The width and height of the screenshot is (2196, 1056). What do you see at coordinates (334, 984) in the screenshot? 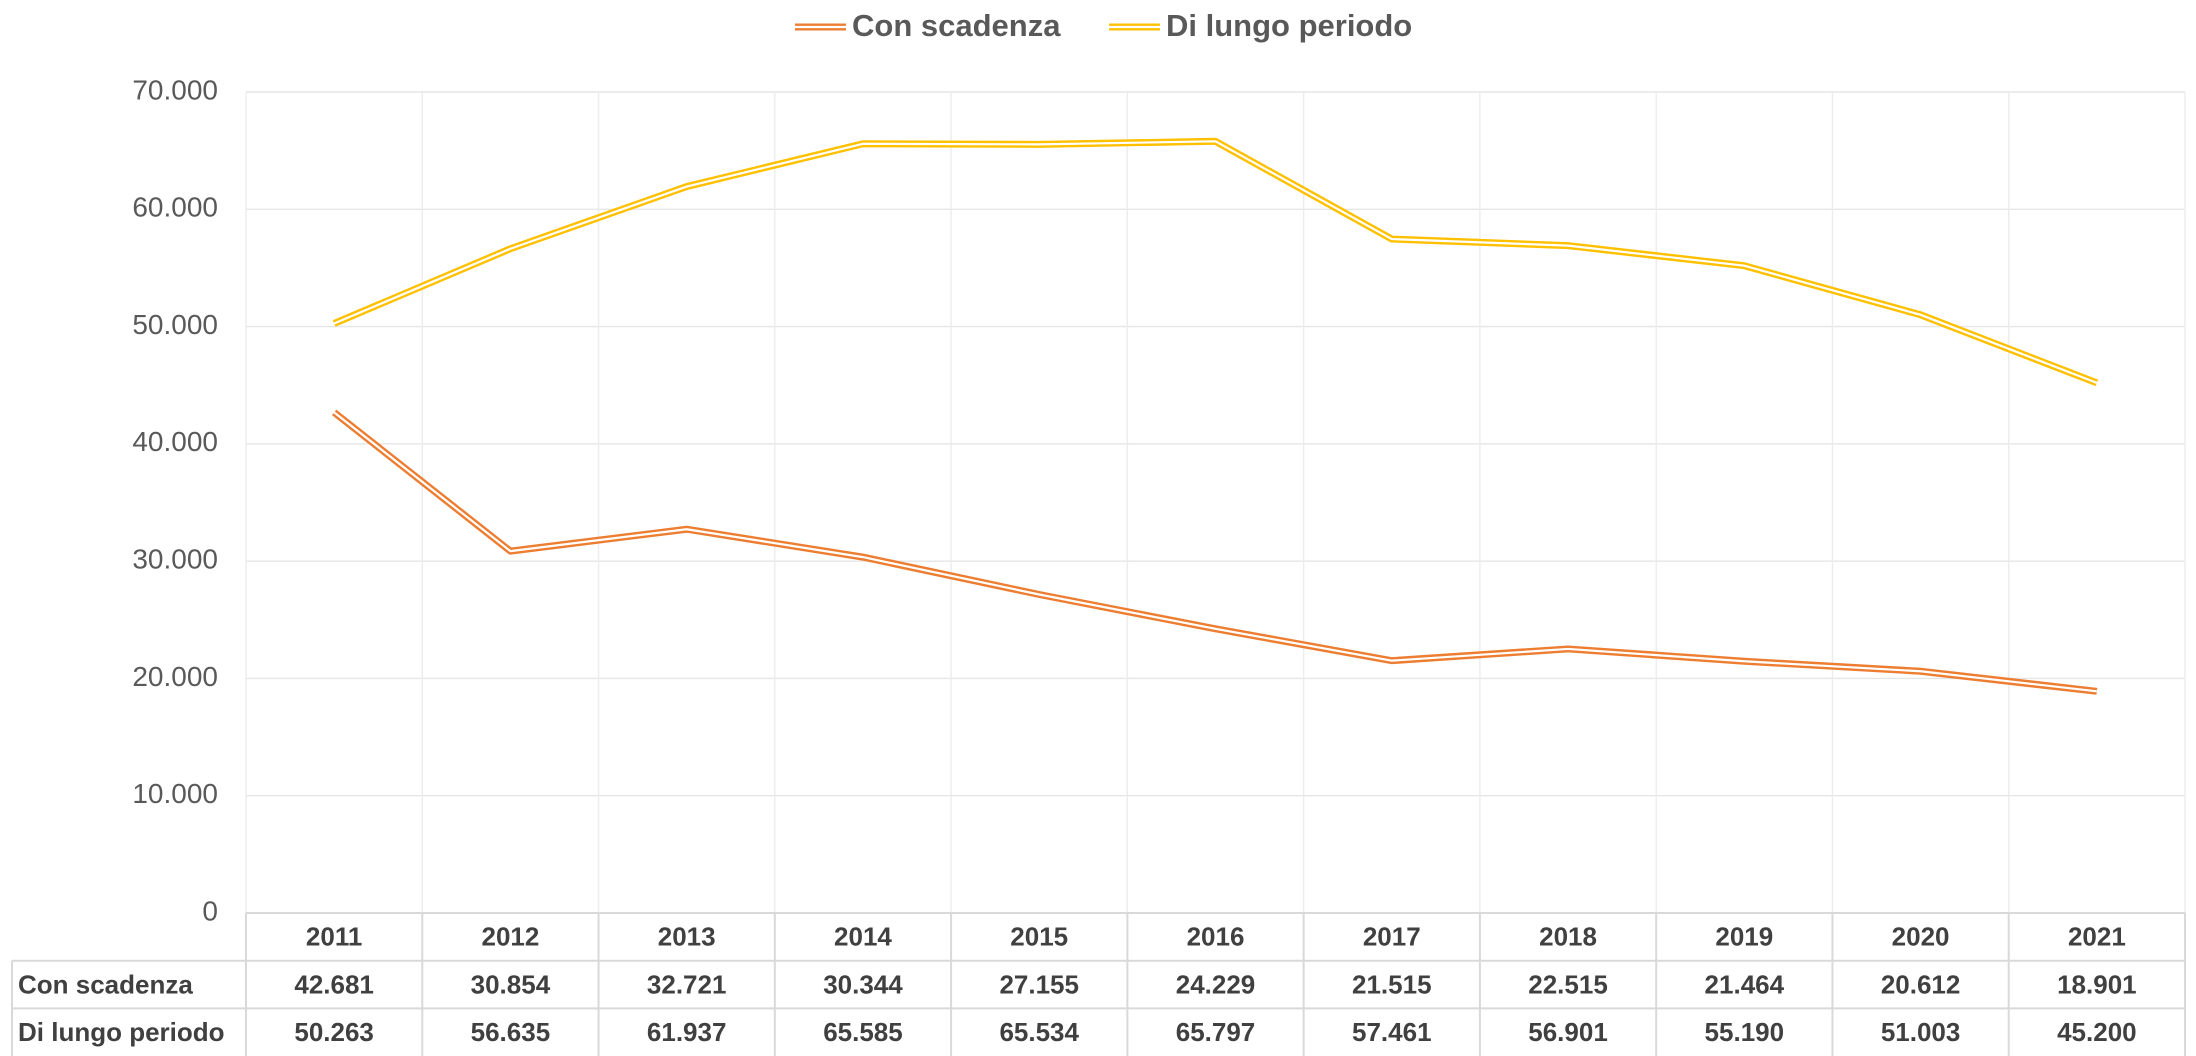
I see `data-label: 42.681` at bounding box center [334, 984].